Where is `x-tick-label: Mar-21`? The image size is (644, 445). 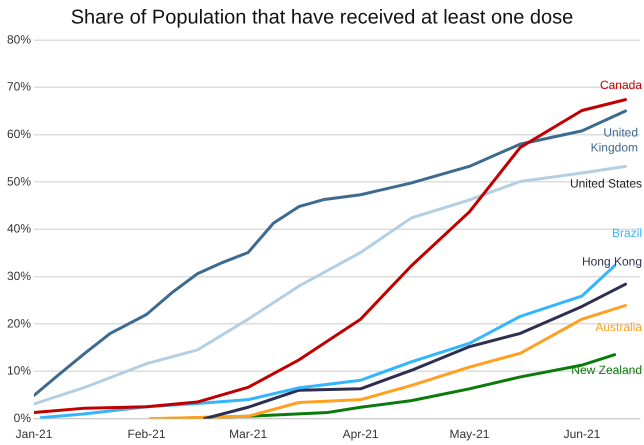 x-tick-label: Mar-21 is located at coordinates (248, 434).